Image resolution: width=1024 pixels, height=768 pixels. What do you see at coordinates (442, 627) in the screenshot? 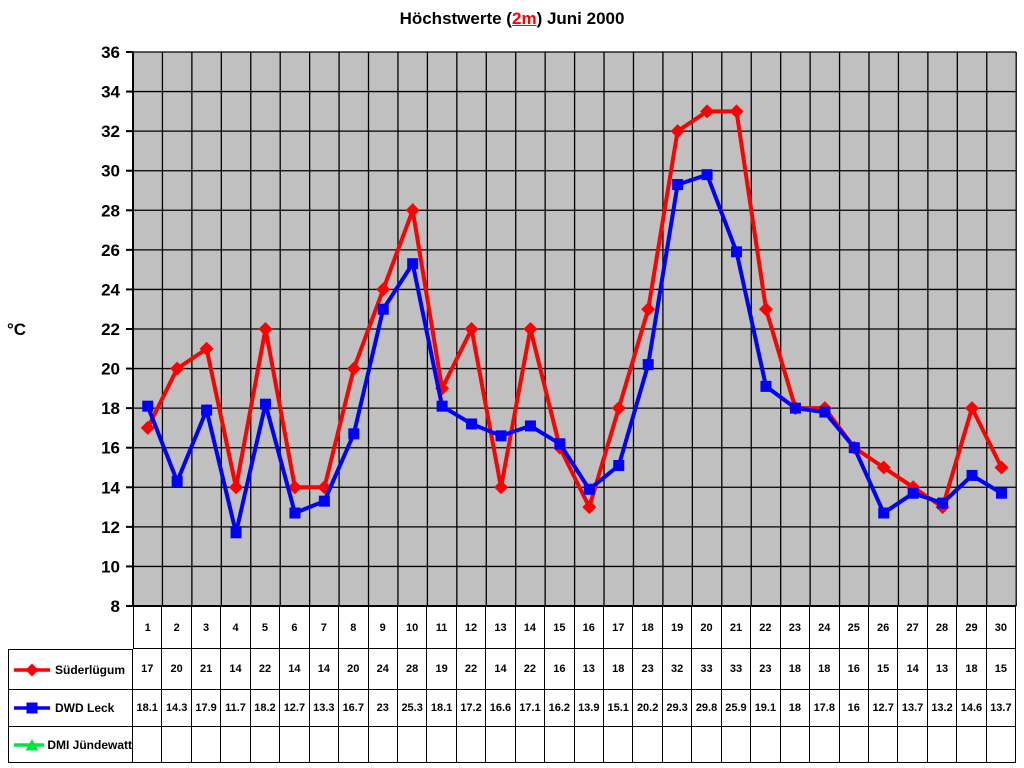
I see `day-header-cell: 11` at bounding box center [442, 627].